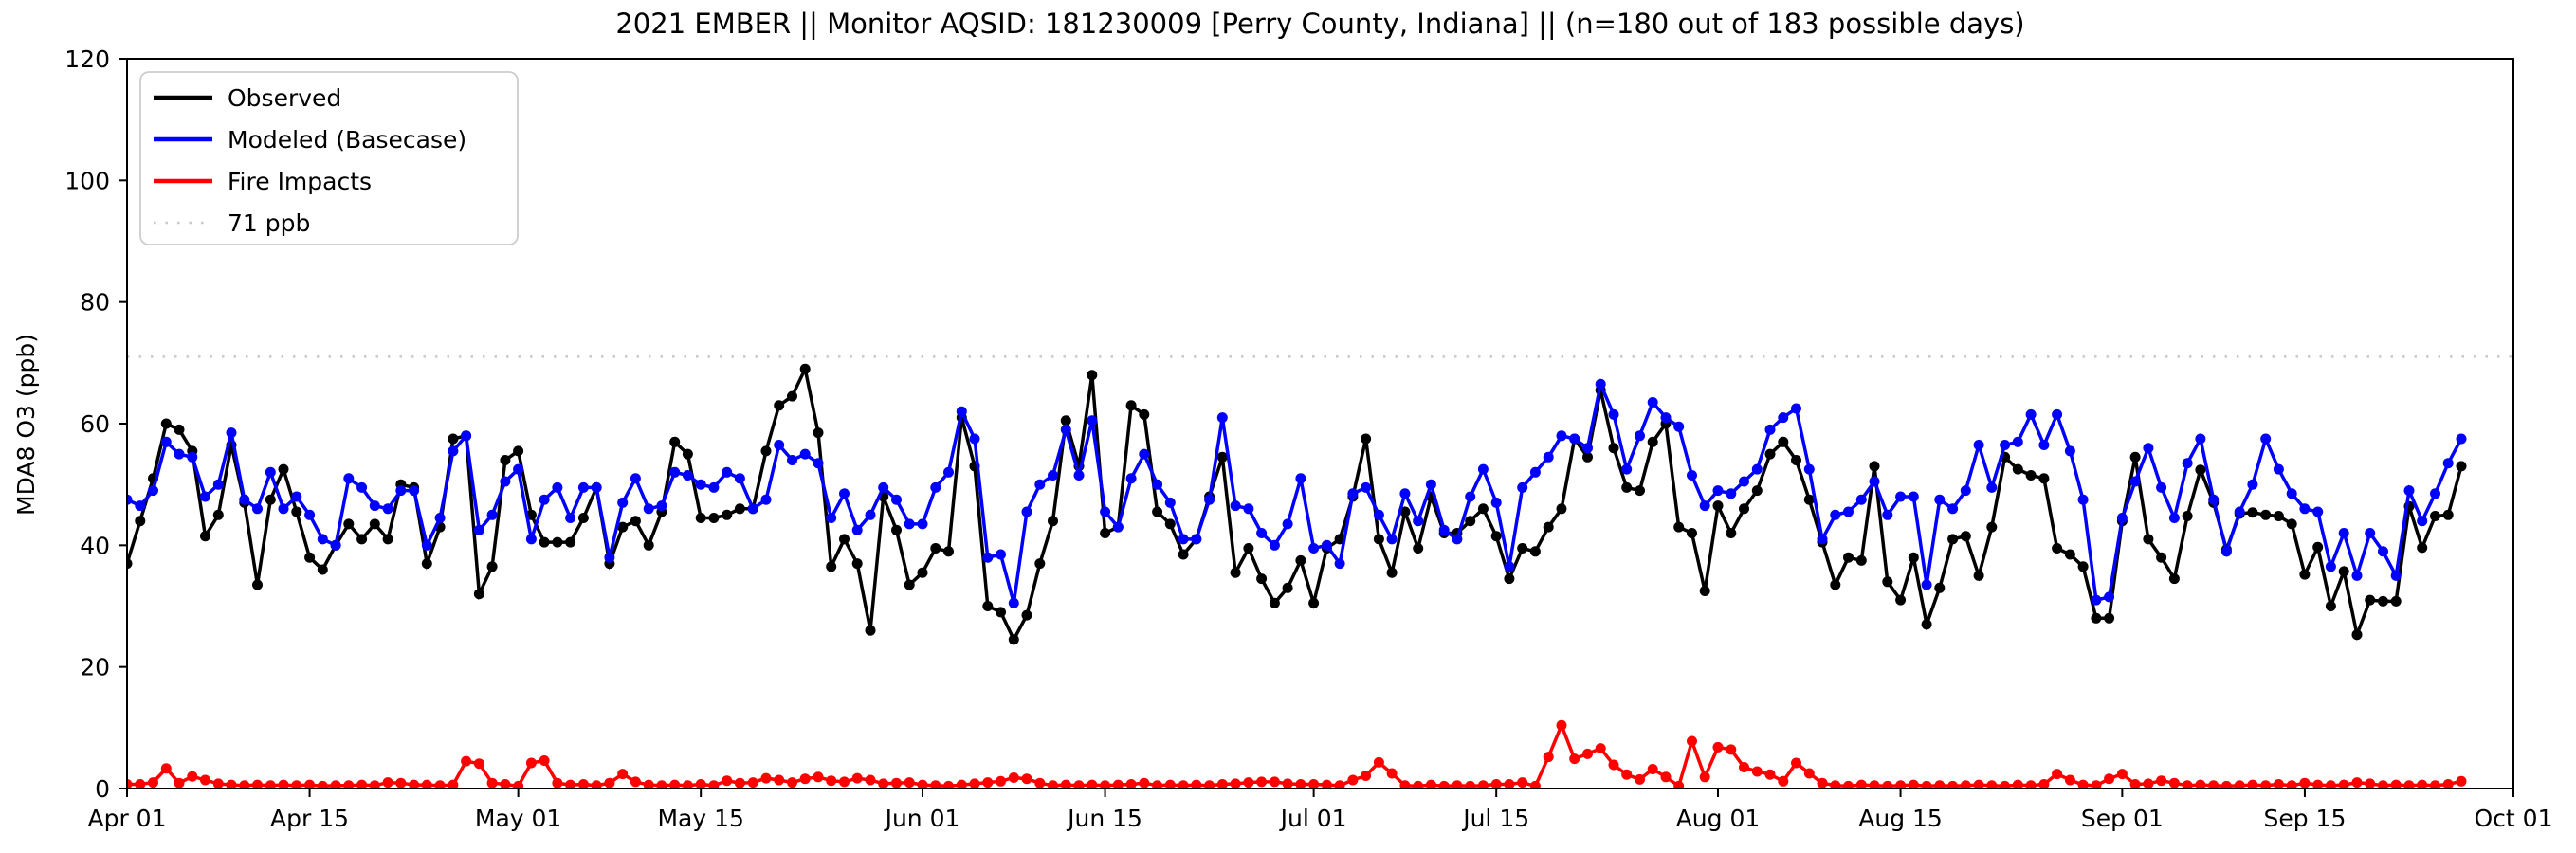 Image resolution: width=2576 pixels, height=853 pixels. Describe the element at coordinates (269, 223) in the screenshot. I see `legend-label-threshold: 71 ppb` at that location.